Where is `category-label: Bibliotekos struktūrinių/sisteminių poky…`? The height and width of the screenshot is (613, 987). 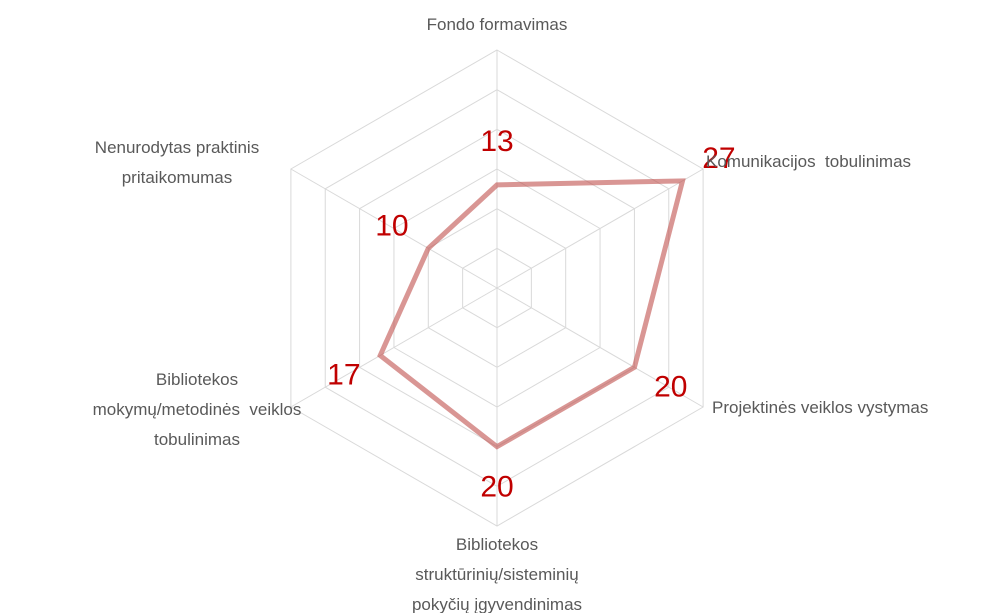
category-label: Bibliotekos struktūrinių/sisteminių poky… is located at coordinates (497, 574).